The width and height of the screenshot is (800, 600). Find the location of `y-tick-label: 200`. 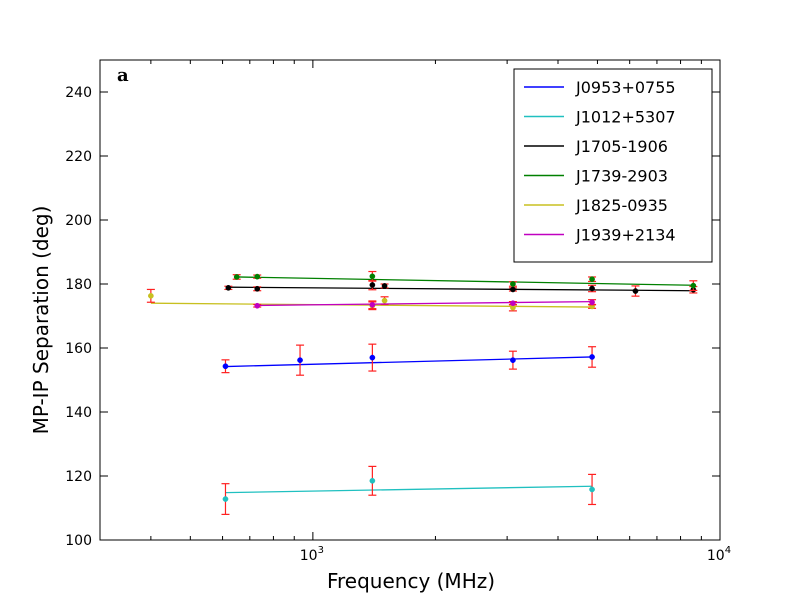

y-tick-label: 200 is located at coordinates (78, 221).